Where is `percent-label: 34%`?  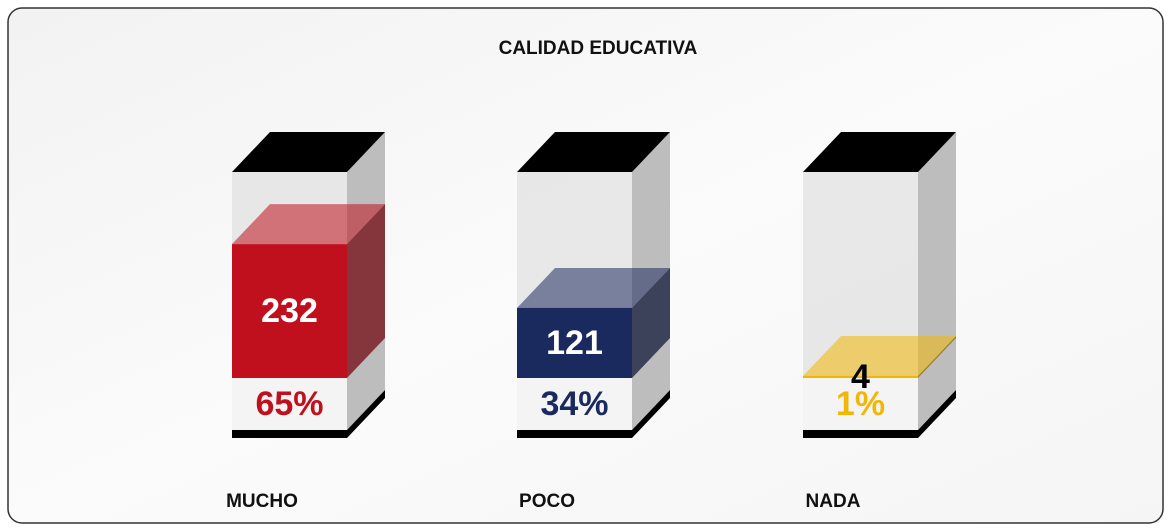 percent-label: 34% is located at coordinates (574, 404).